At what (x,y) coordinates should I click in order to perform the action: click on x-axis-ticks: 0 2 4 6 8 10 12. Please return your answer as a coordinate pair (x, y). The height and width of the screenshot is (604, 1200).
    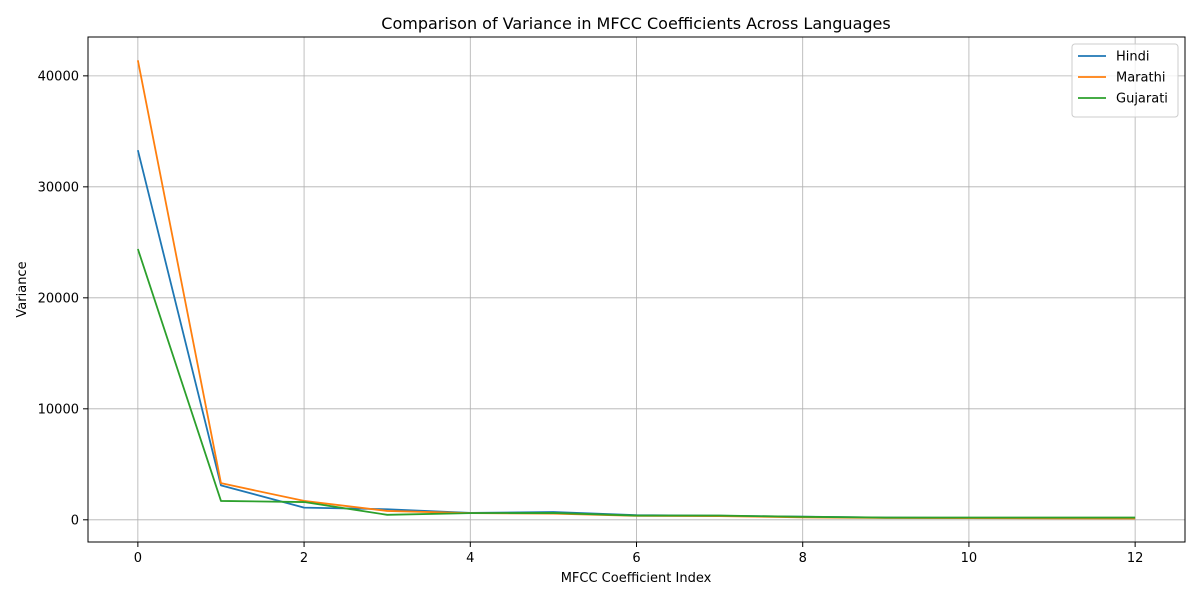
    Looking at the image, I should click on (639, 554).